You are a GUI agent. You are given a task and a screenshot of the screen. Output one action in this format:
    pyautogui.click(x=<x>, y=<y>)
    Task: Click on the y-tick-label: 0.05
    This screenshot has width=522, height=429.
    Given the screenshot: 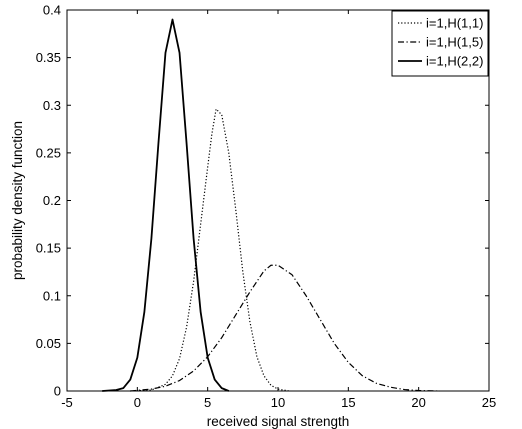 What is the action you would take?
    pyautogui.click(x=48, y=343)
    